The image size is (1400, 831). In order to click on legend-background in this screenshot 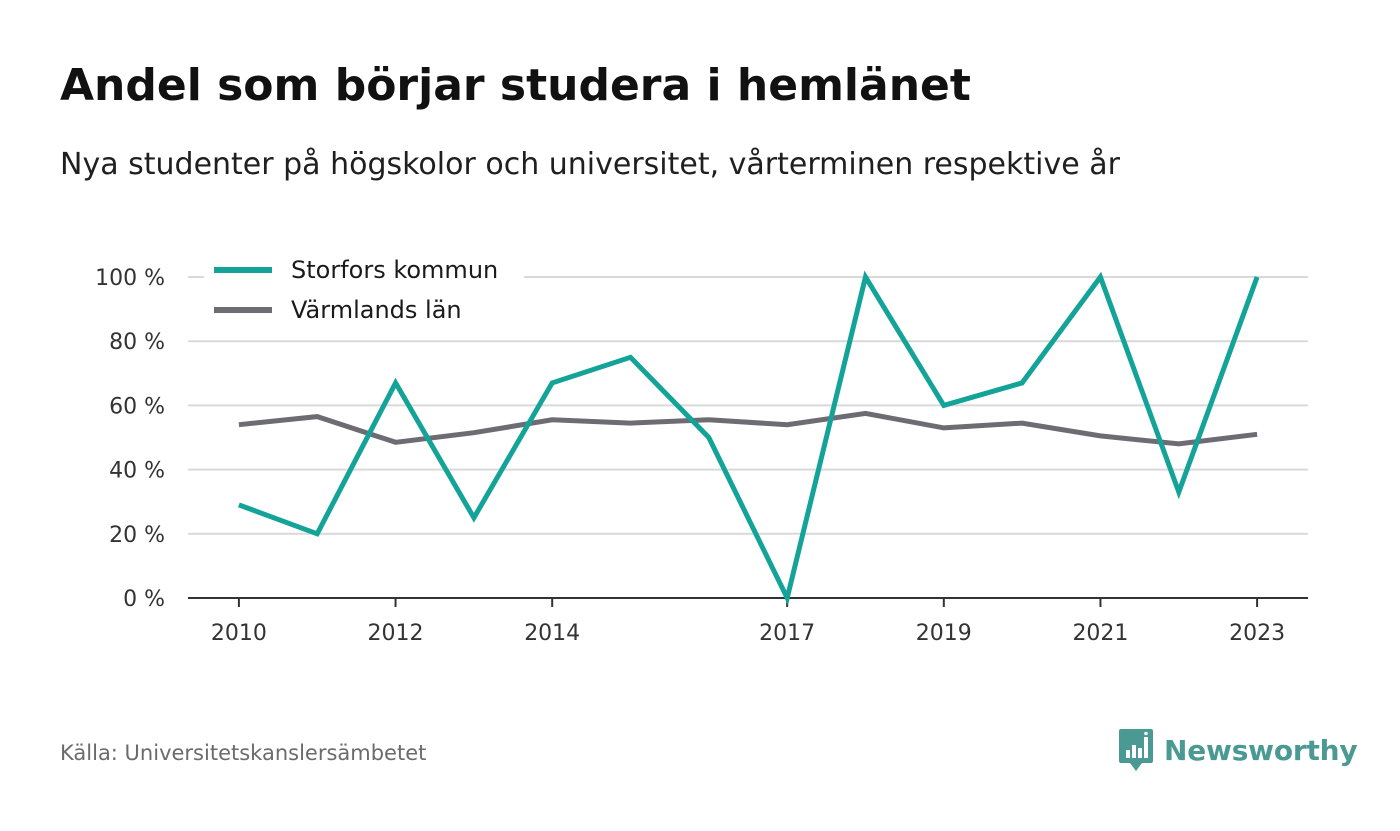, I will do `click(364, 291)`.